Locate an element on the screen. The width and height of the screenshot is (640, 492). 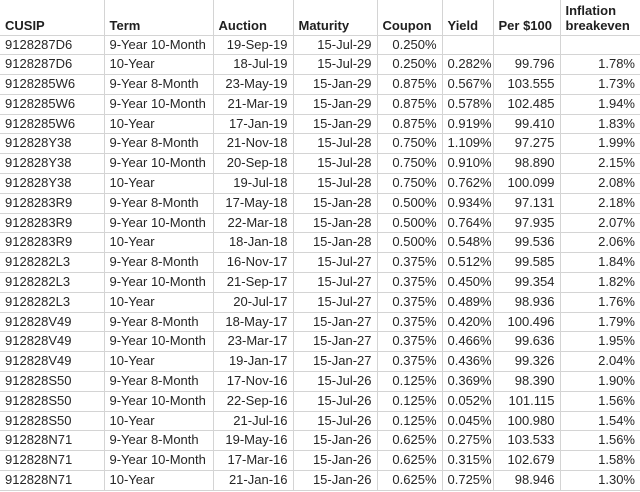
cell-breakeven: 1.94% is located at coordinates (600, 104).